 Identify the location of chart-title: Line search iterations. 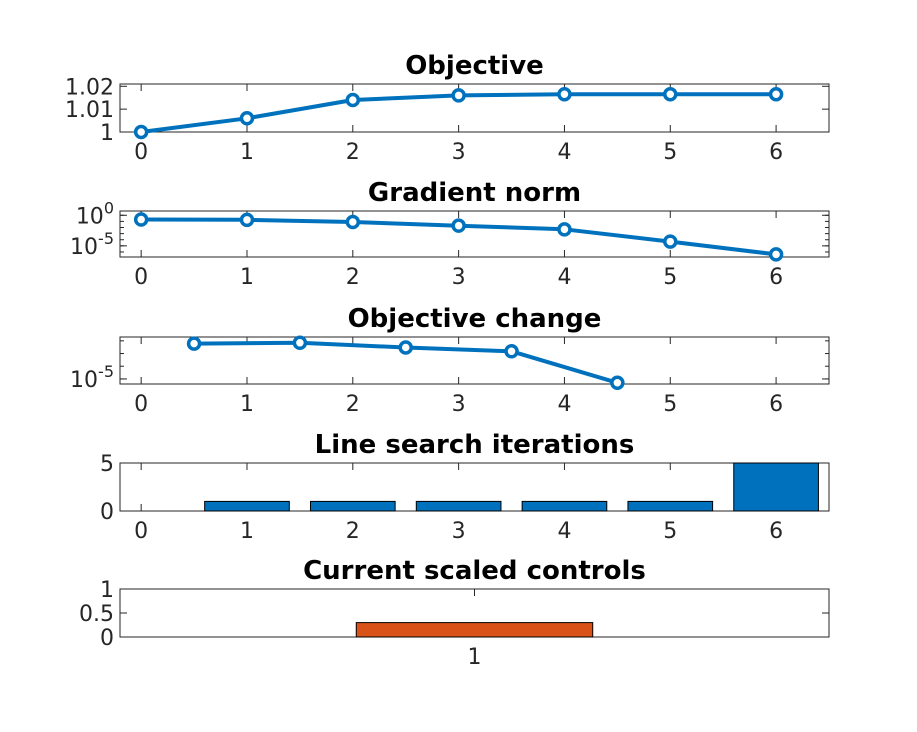
(475, 445).